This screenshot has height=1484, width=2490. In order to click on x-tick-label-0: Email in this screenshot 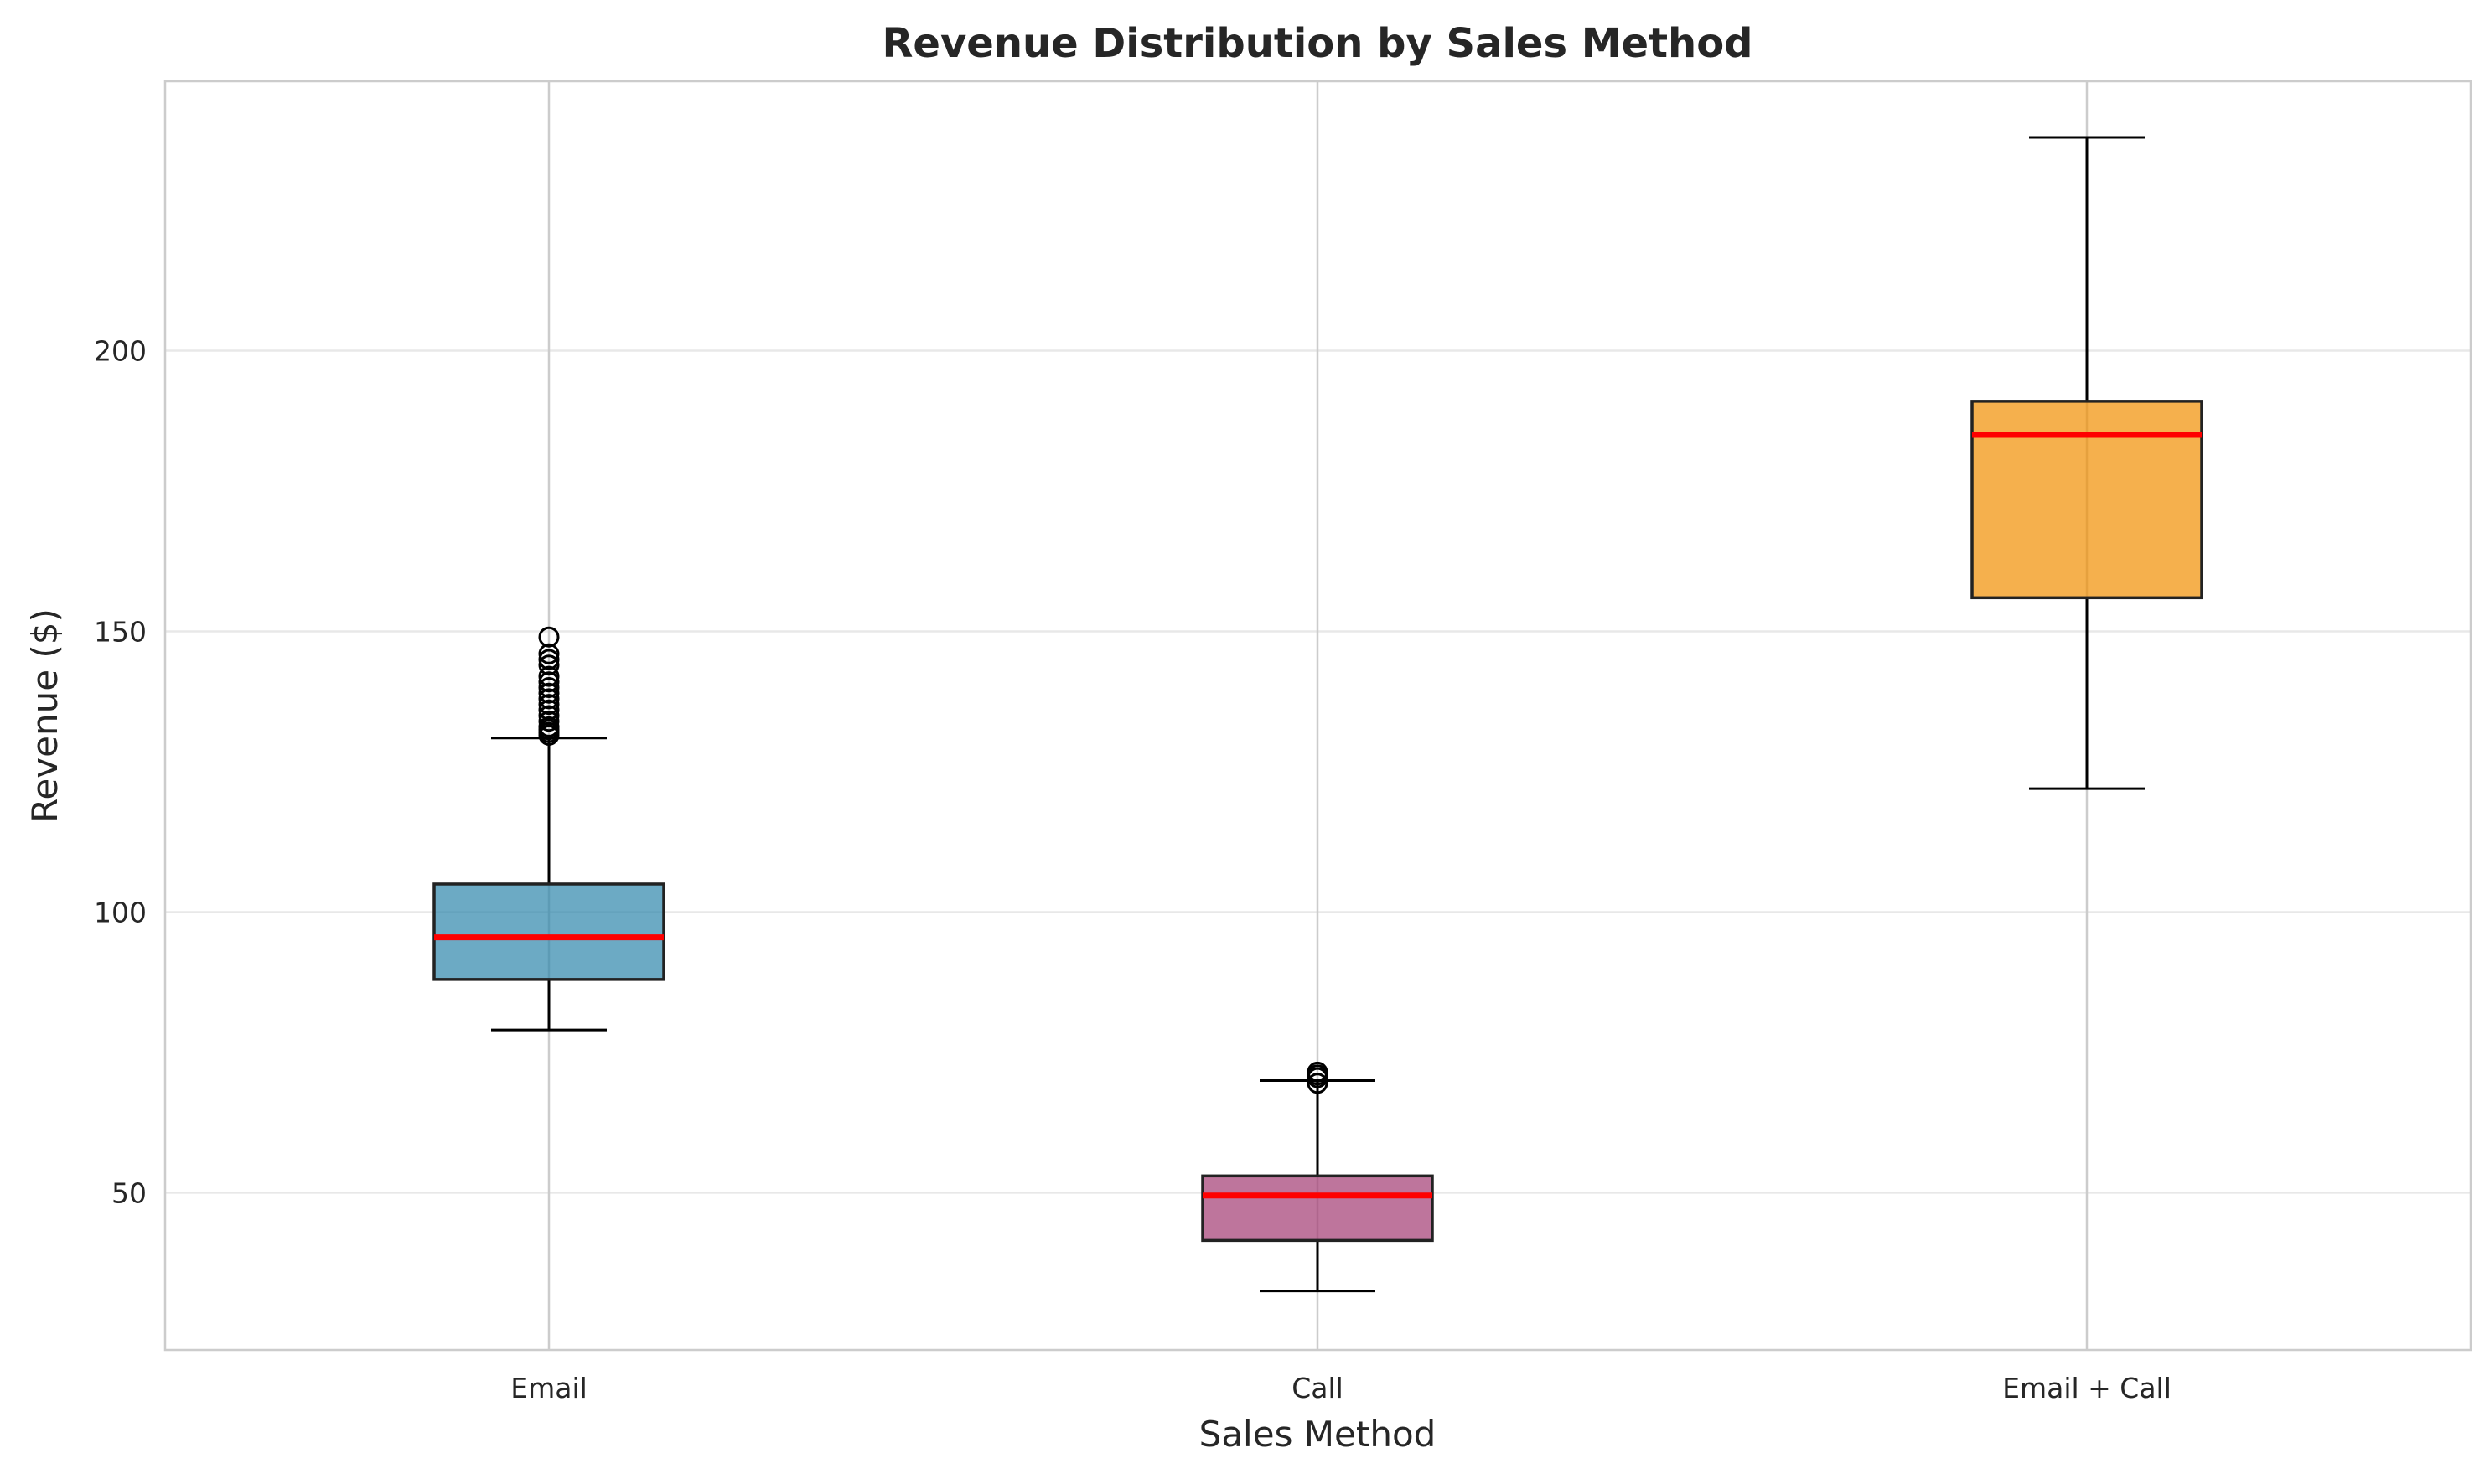, I will do `click(549, 1388)`.